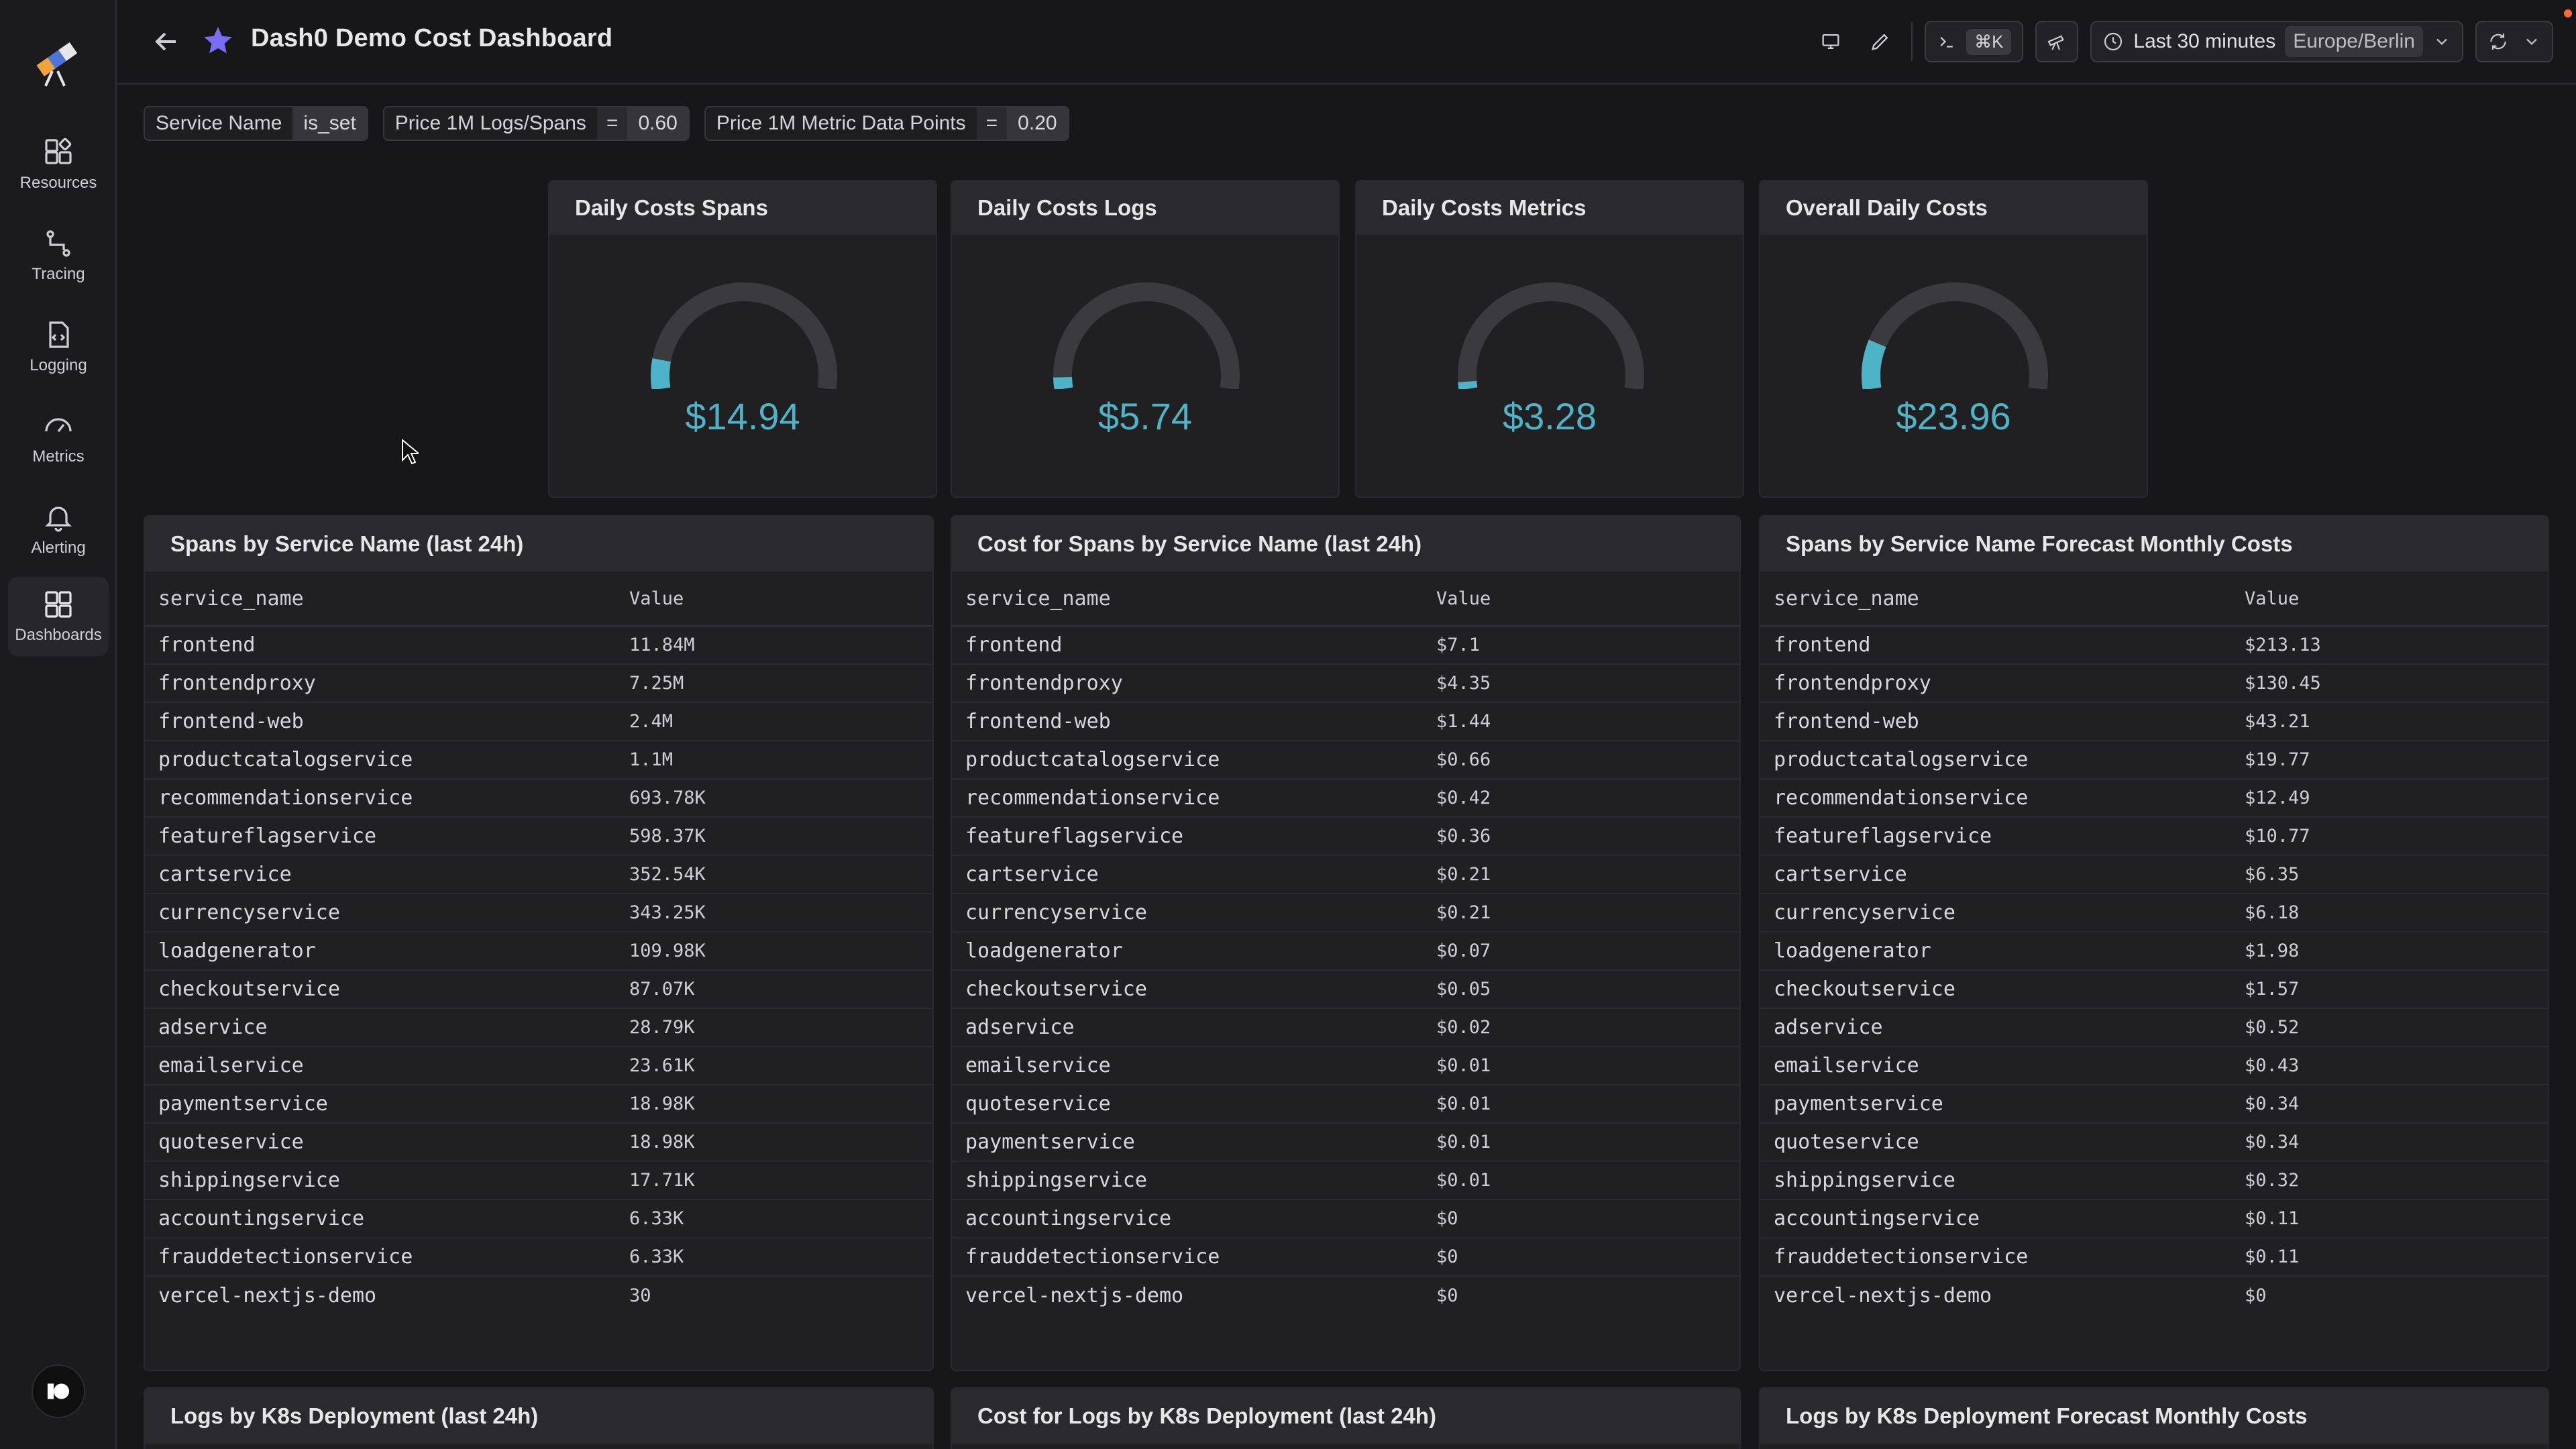 This screenshot has height=1449, width=2576. I want to click on variable-value: is_set, so click(329, 123).